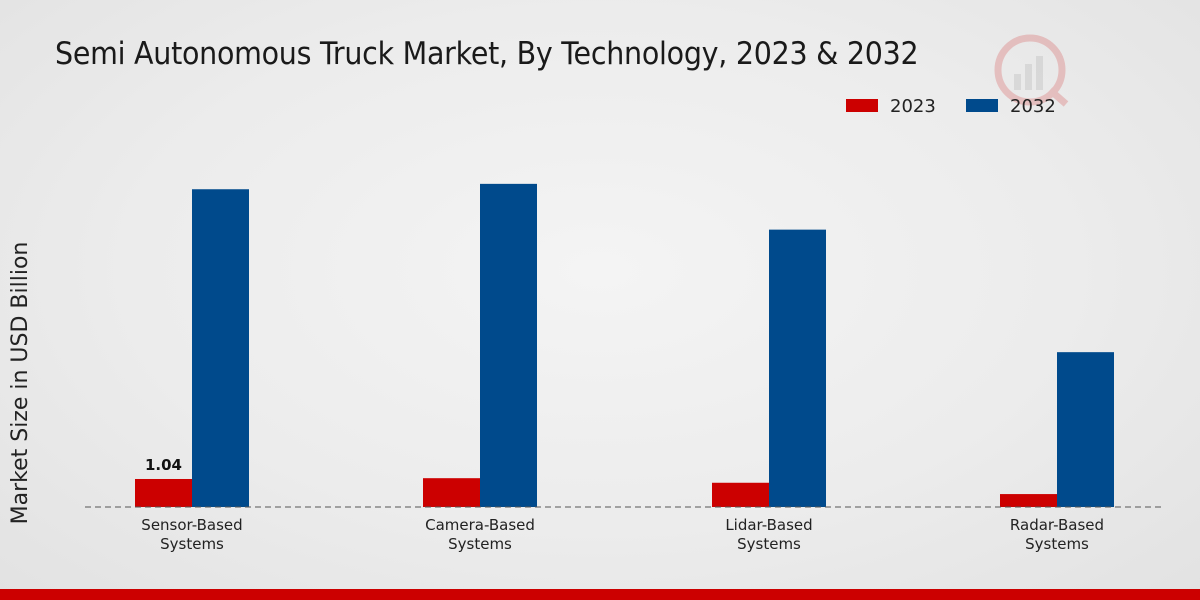 Image resolution: width=1200 pixels, height=600 pixels. I want to click on data-labels: 1.04, so click(163, 465).